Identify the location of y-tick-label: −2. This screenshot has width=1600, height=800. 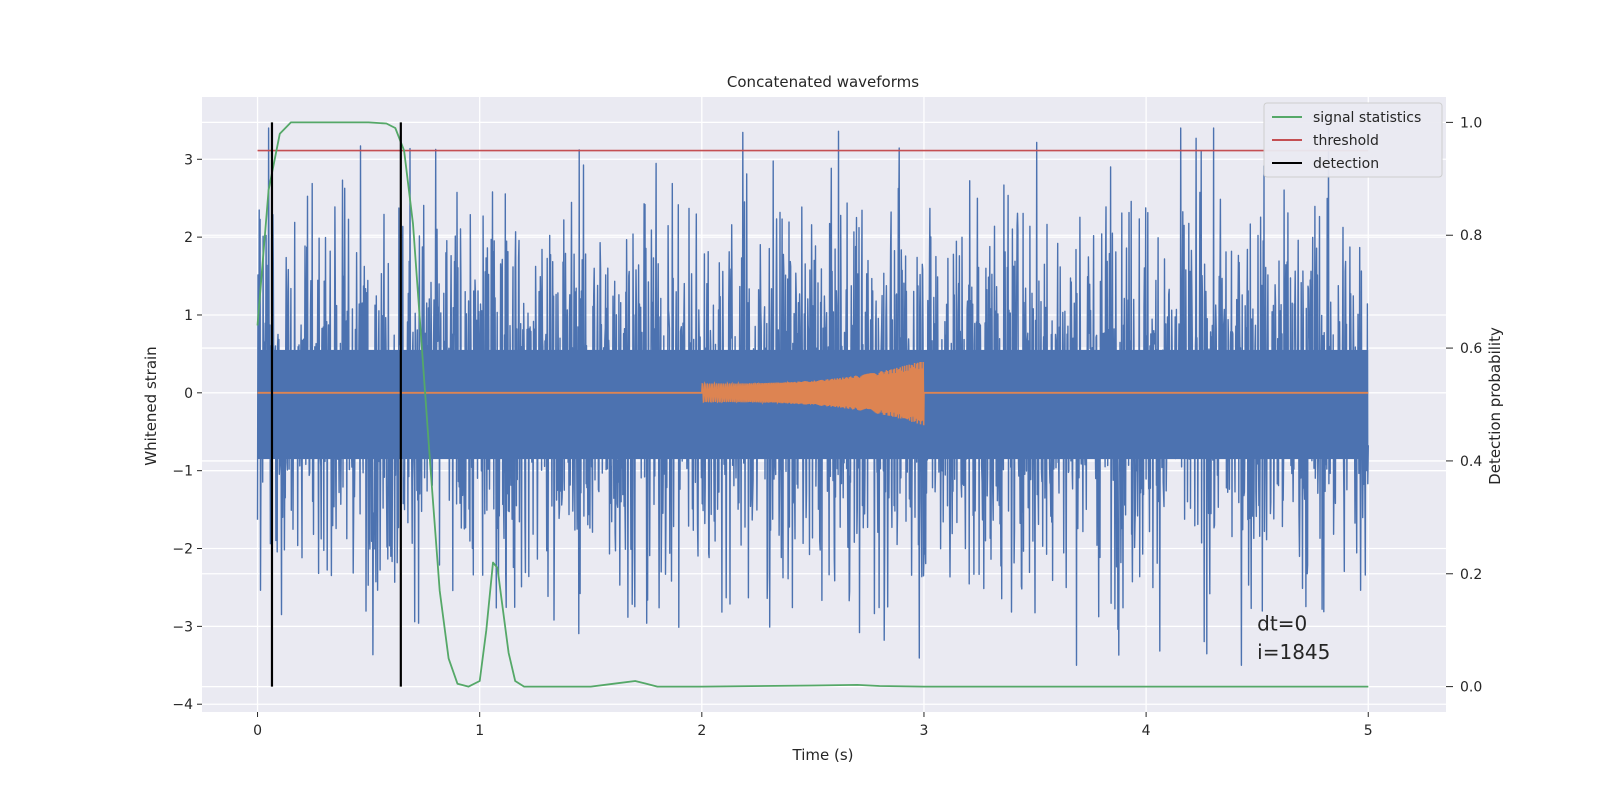
(182, 550).